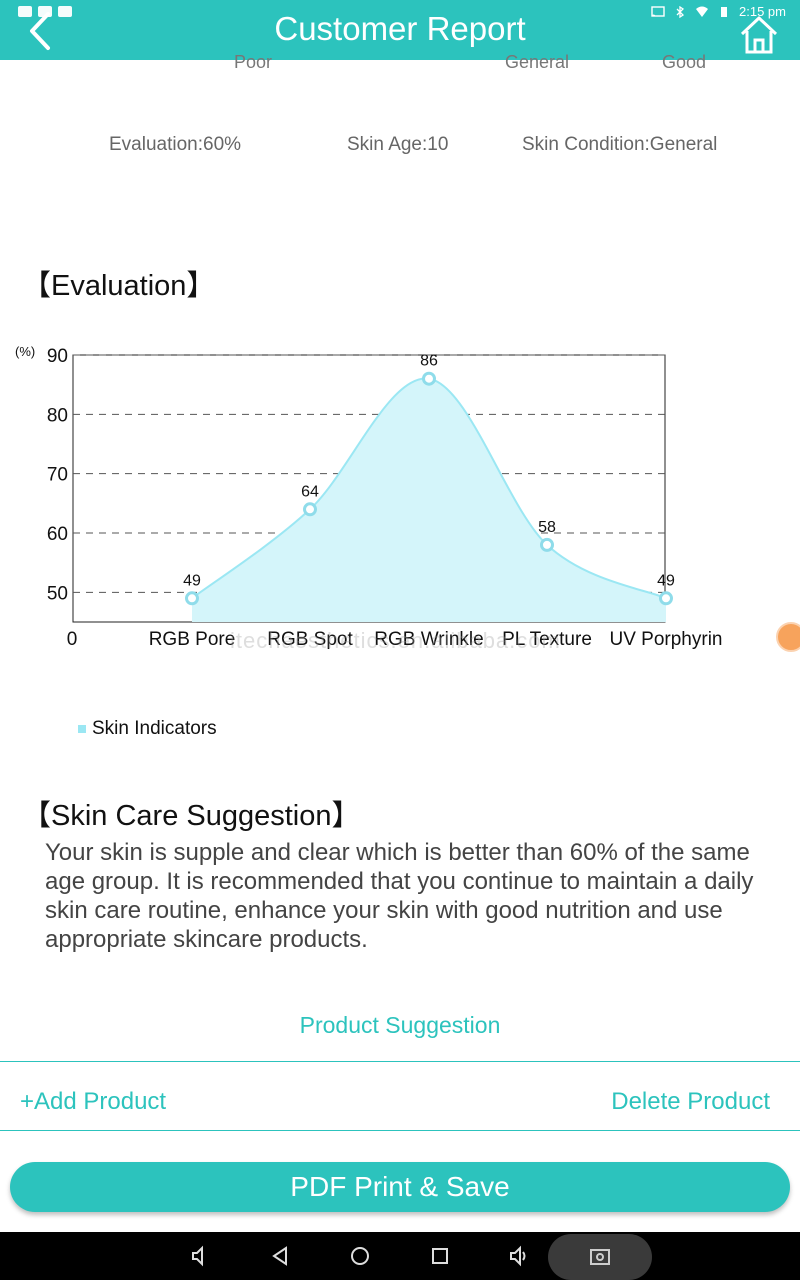  I want to click on product-suggestion-heading: Product Suggestion, so click(400, 1025).